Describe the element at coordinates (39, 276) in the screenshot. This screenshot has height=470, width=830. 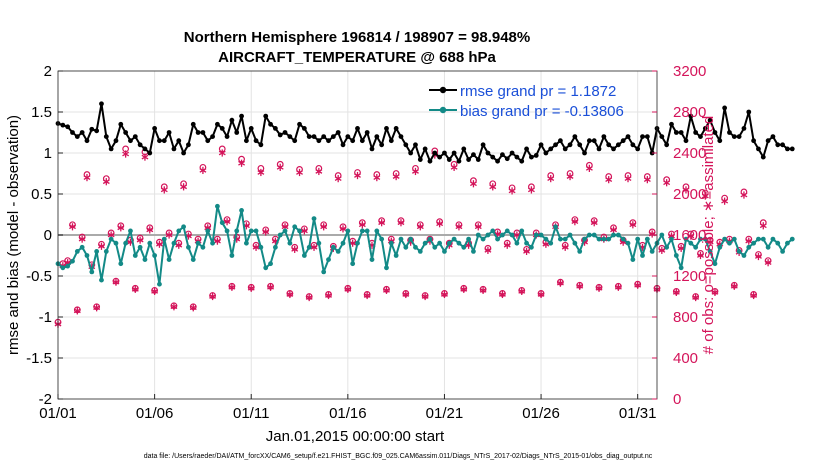
I see `y-left-tick-label-3: -0.5` at that location.